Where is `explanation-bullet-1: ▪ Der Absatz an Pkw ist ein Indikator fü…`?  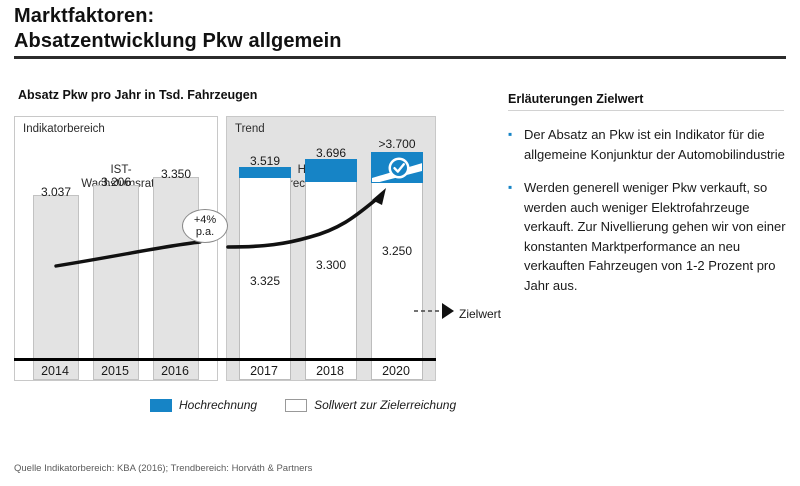
explanation-bullet-1: ▪ Der Absatz an Pkw ist ein Indikator fü… is located at coordinates (648, 144).